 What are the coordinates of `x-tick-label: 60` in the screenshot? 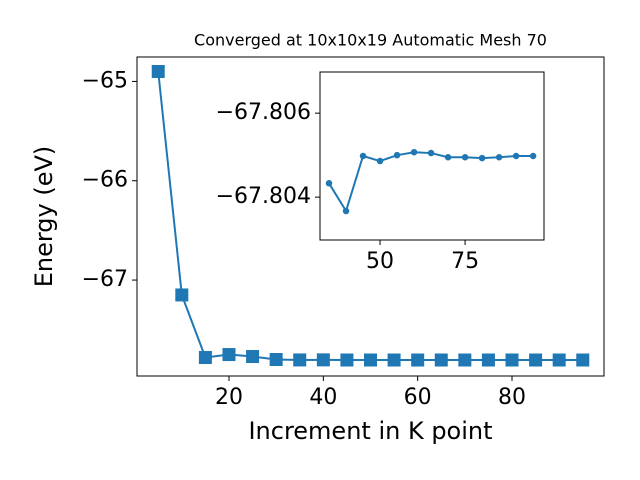 It's located at (418, 397).